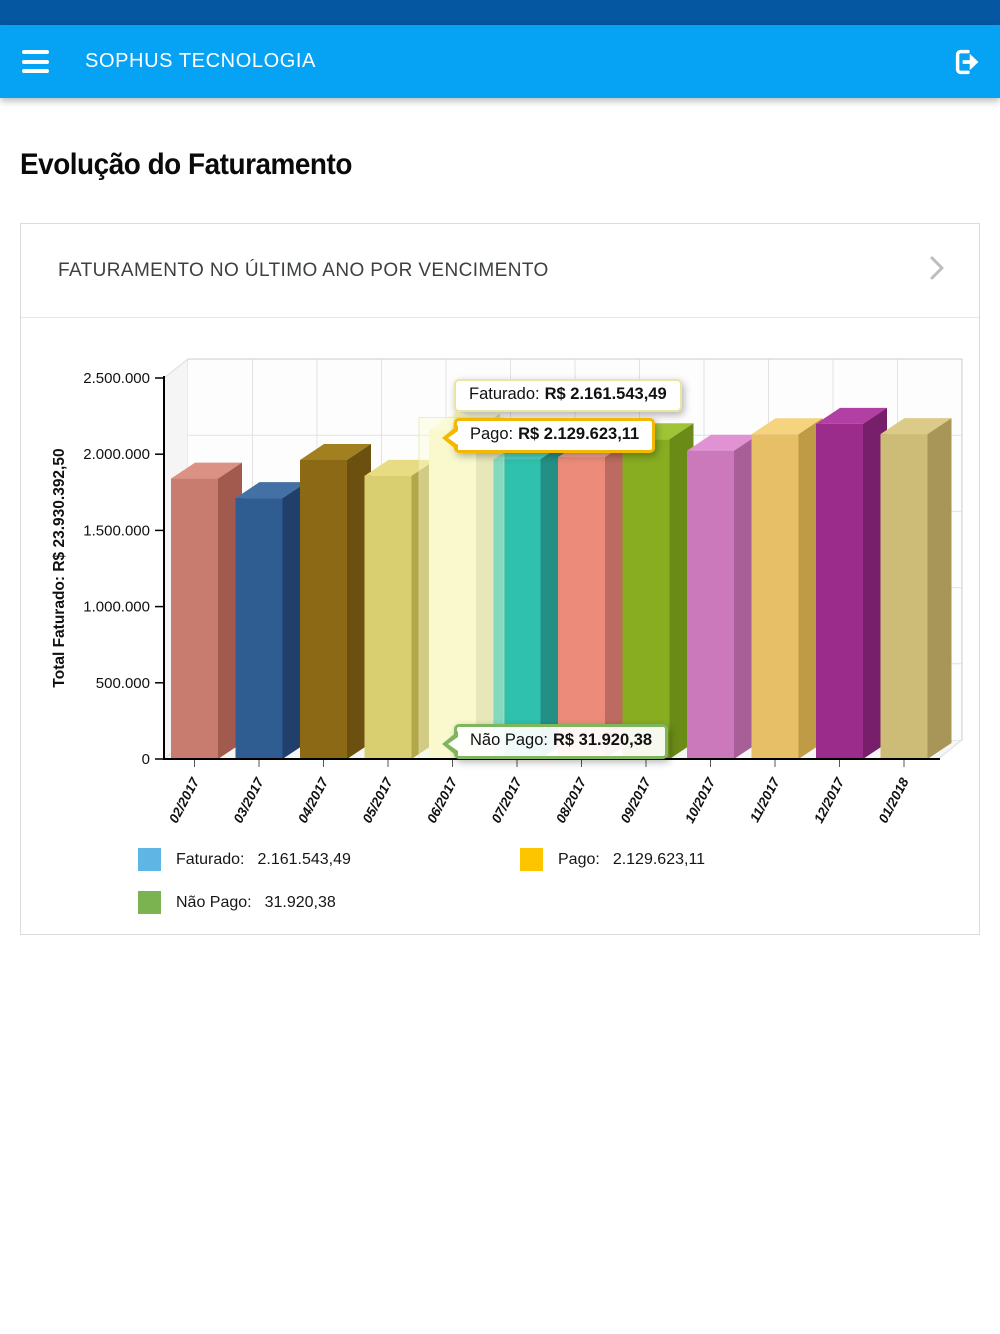 This screenshot has width=1000, height=1334. I want to click on x-tick-label: 04/2017, so click(313, 799).